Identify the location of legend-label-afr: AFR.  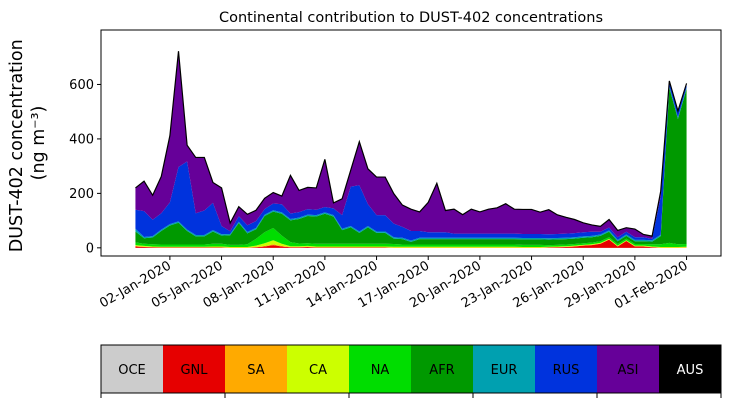
(441, 370).